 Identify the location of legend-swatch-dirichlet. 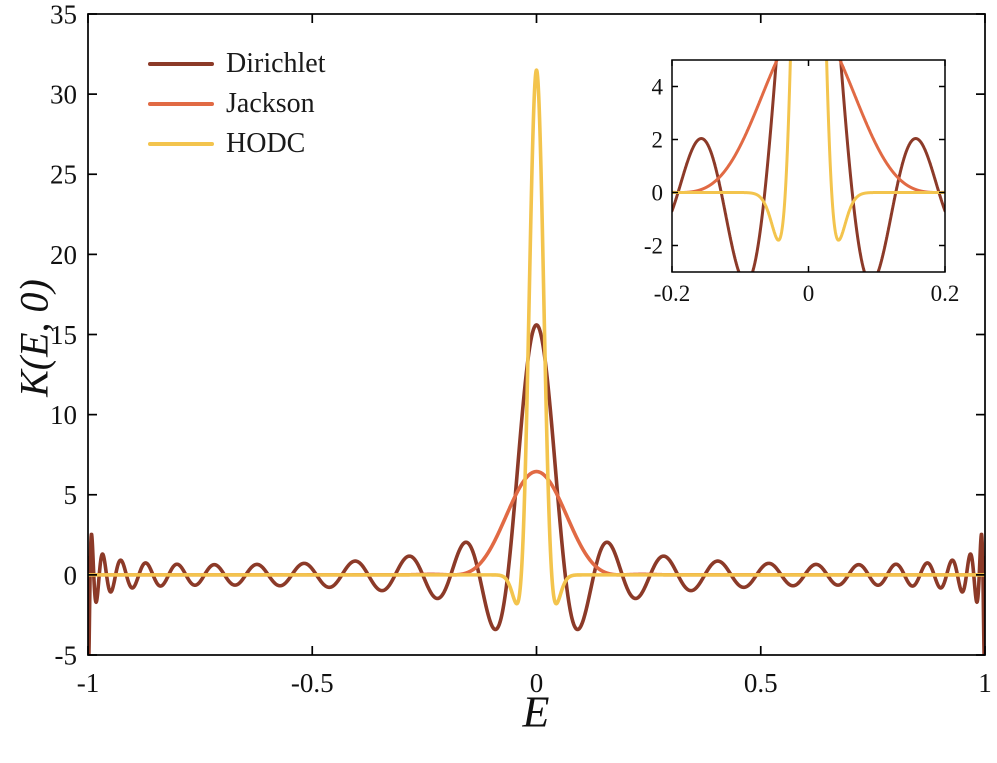
(181, 64).